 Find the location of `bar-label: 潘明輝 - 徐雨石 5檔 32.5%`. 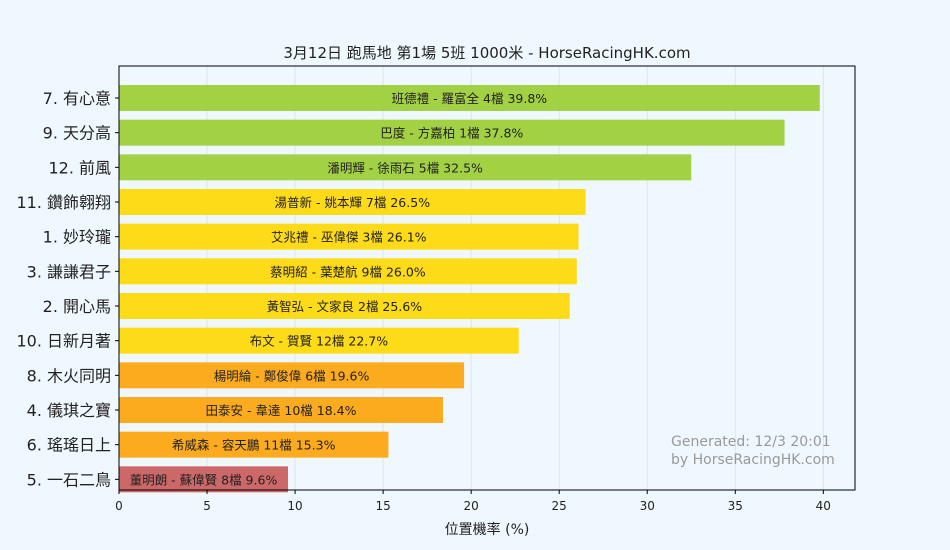

bar-label: 潘明輝 - 徐雨石 5檔 32.5% is located at coordinates (405, 167).